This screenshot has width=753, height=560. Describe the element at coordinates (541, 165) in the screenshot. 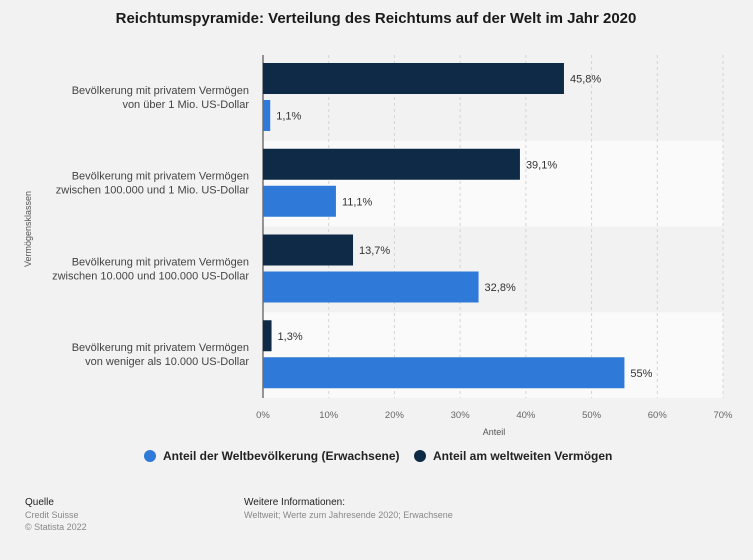

I see `data-label: 39,1%` at that location.